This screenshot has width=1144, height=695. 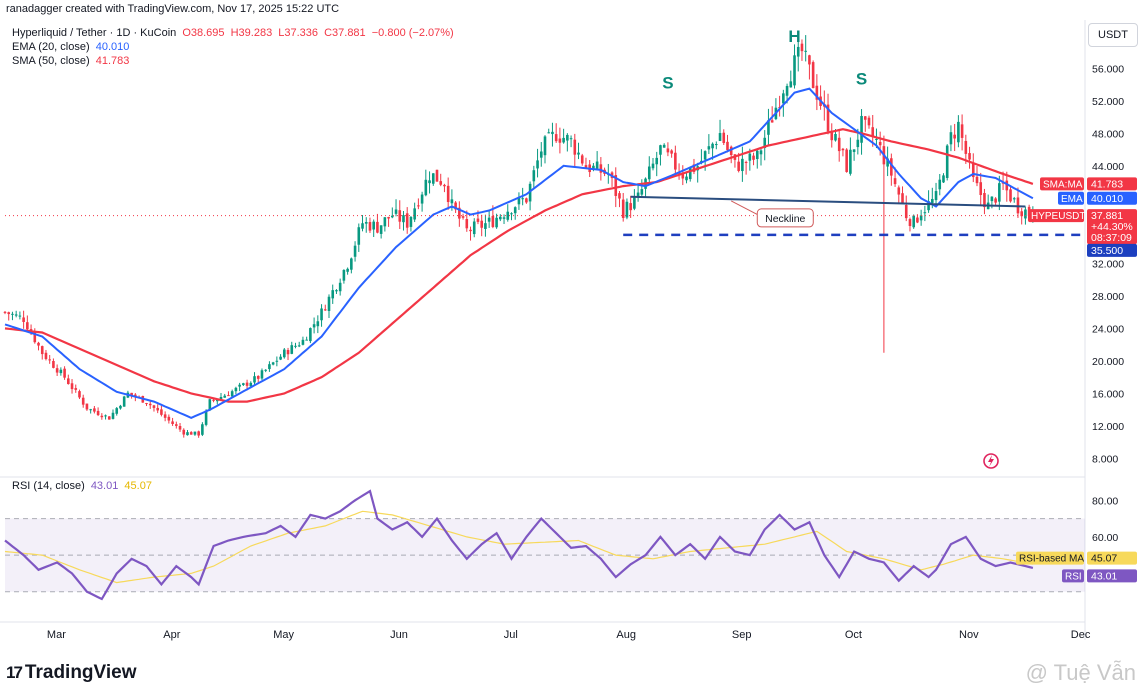 What do you see at coordinates (1108, 69) in the screenshot?
I see `price-tick-label: 56.000` at bounding box center [1108, 69].